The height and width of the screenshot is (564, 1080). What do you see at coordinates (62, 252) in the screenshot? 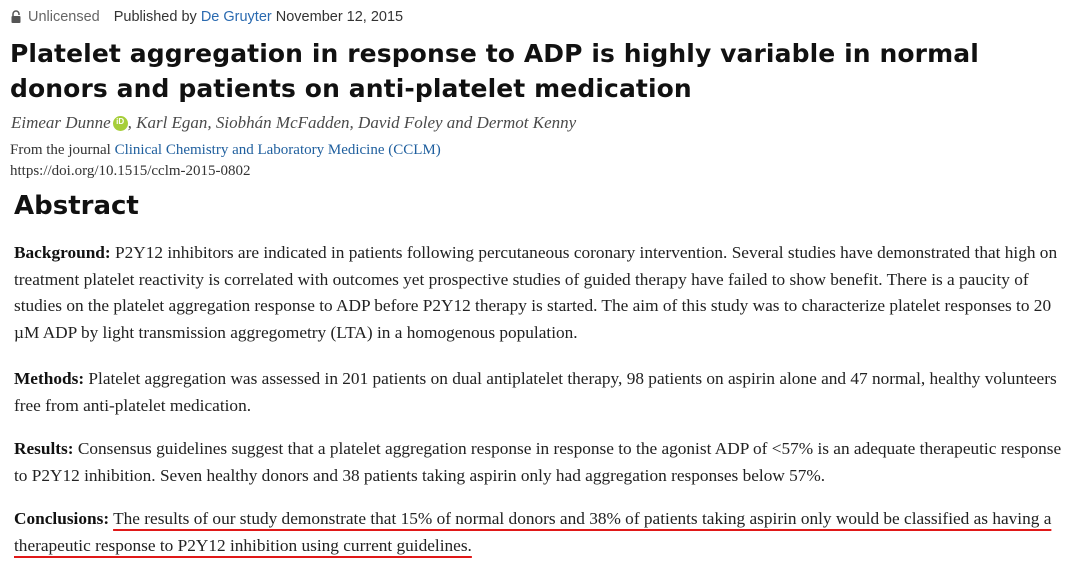
I see `background-label: Background:` at bounding box center [62, 252].